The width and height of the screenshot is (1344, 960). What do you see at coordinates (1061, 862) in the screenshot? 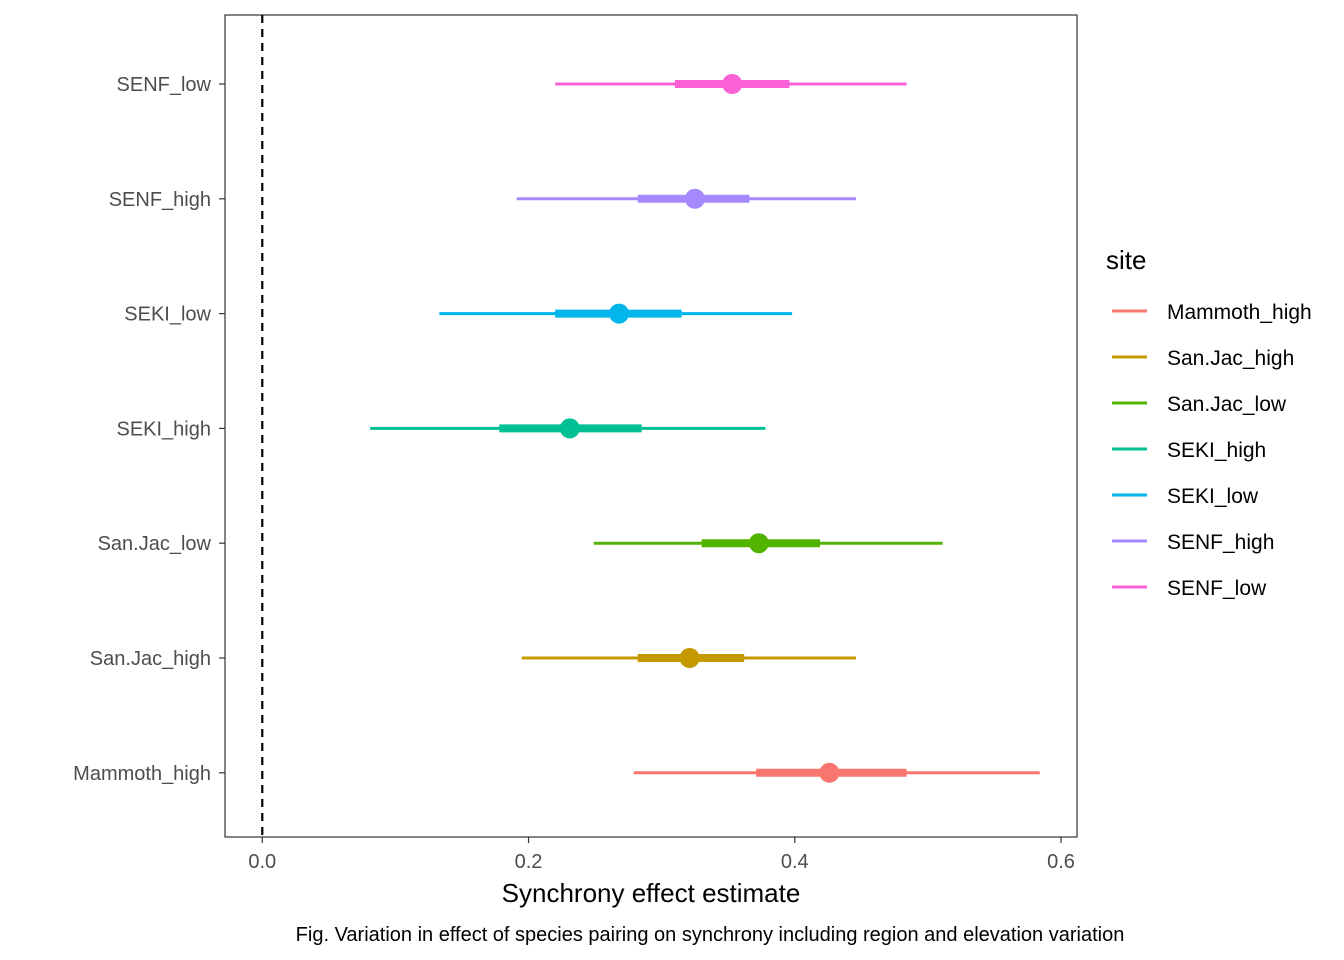
I see `x-tick-label: 0.6` at bounding box center [1061, 862].